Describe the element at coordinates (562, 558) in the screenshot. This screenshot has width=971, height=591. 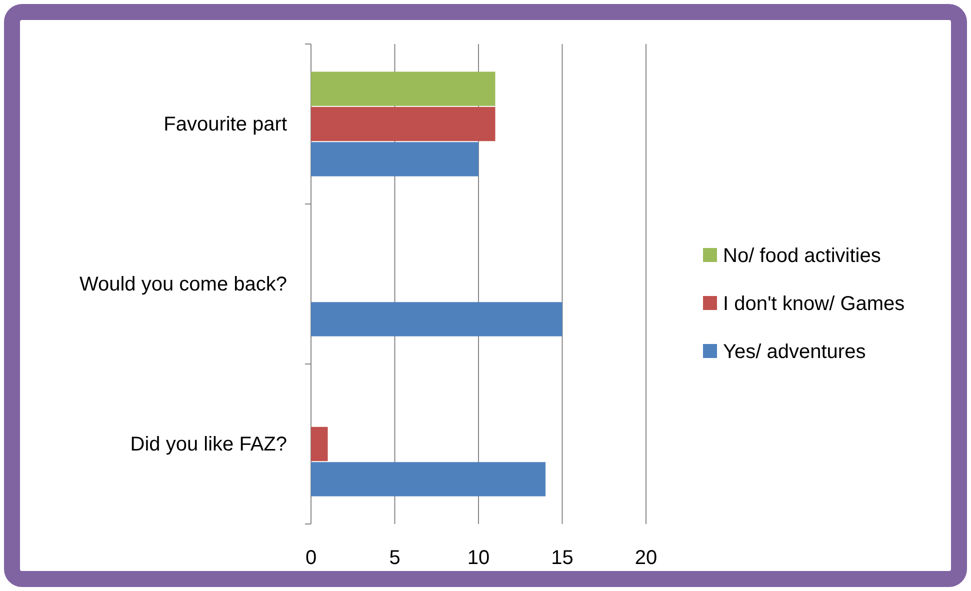
I see `x-tick-label: 15` at that location.